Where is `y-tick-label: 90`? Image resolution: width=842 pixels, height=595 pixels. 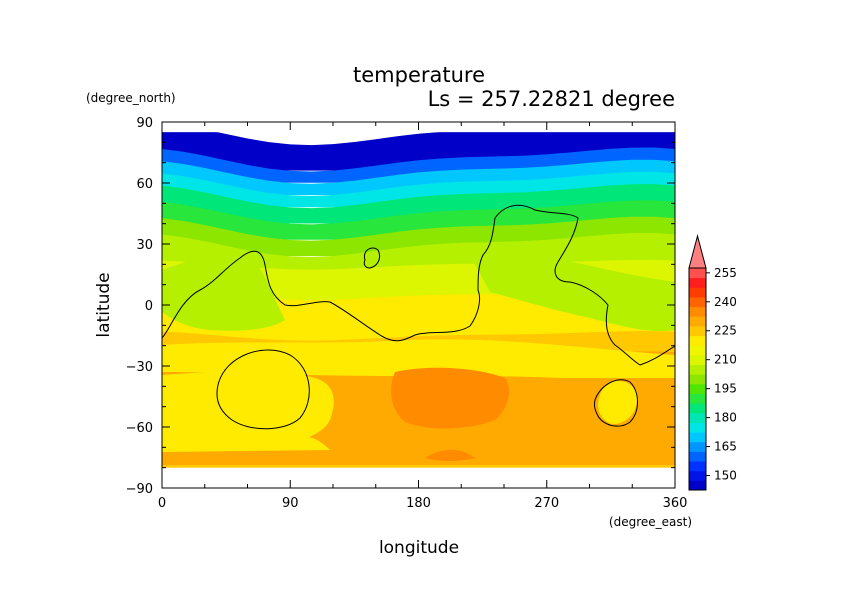 y-tick-label: 90 is located at coordinates (144, 123).